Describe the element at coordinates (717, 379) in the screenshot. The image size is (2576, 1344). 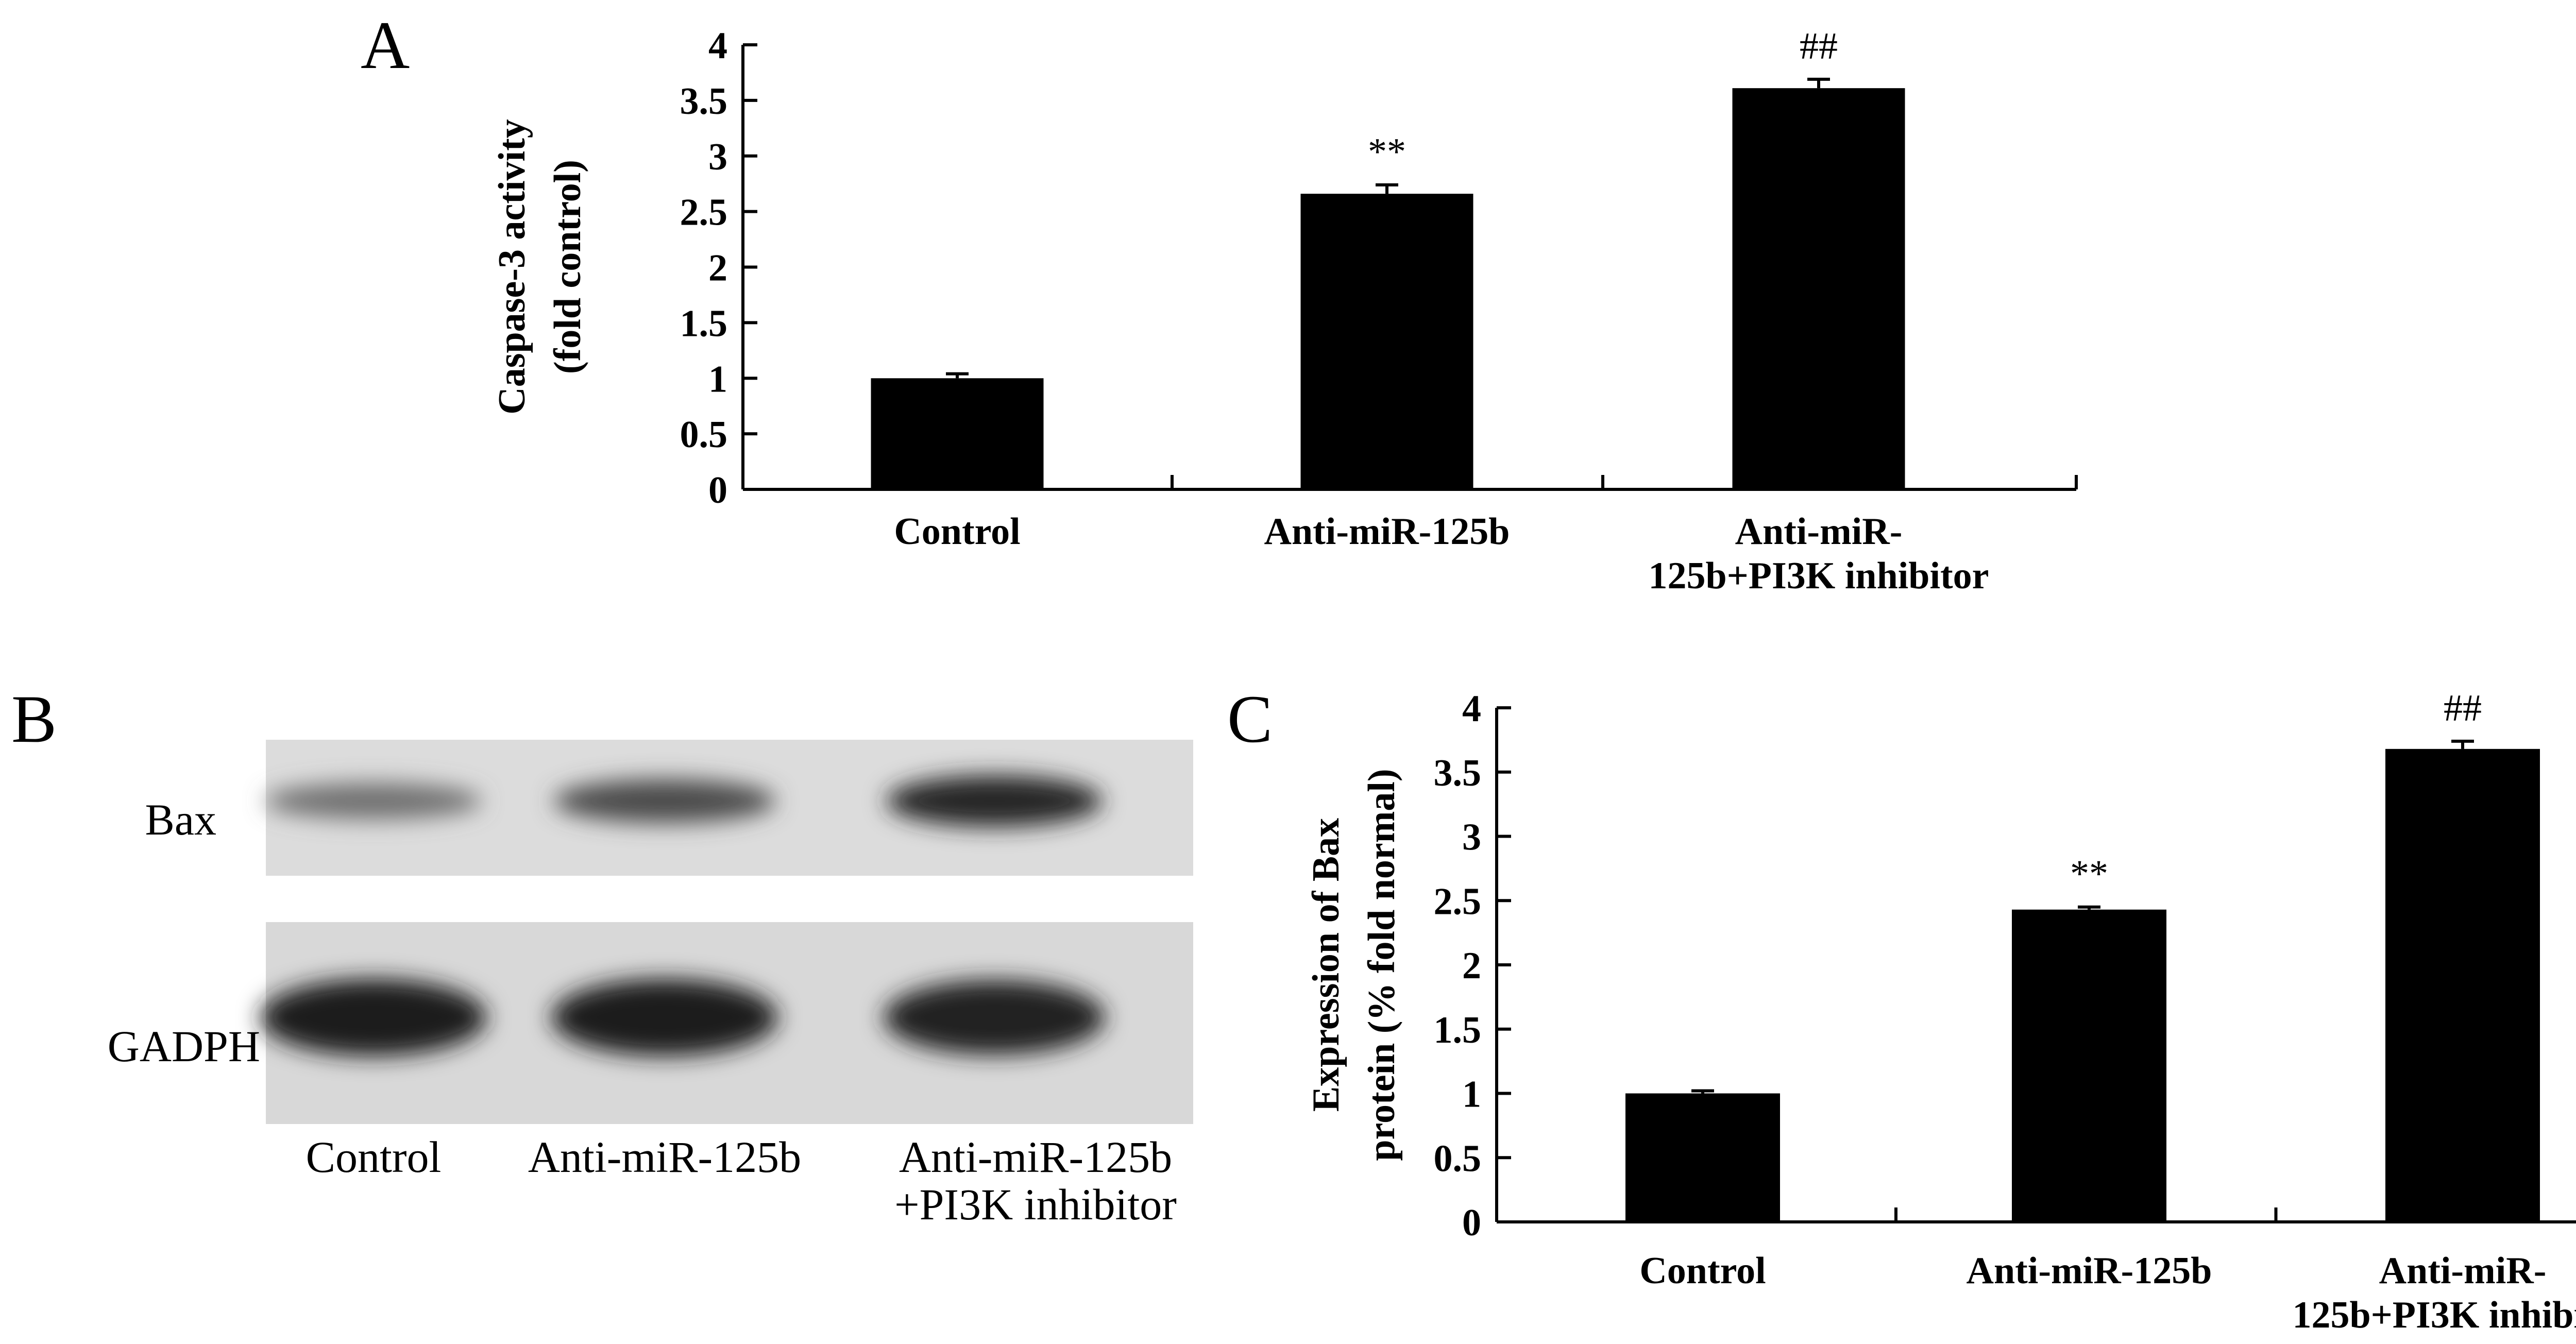
I see `chart-a-y-tick-label: 1` at that location.